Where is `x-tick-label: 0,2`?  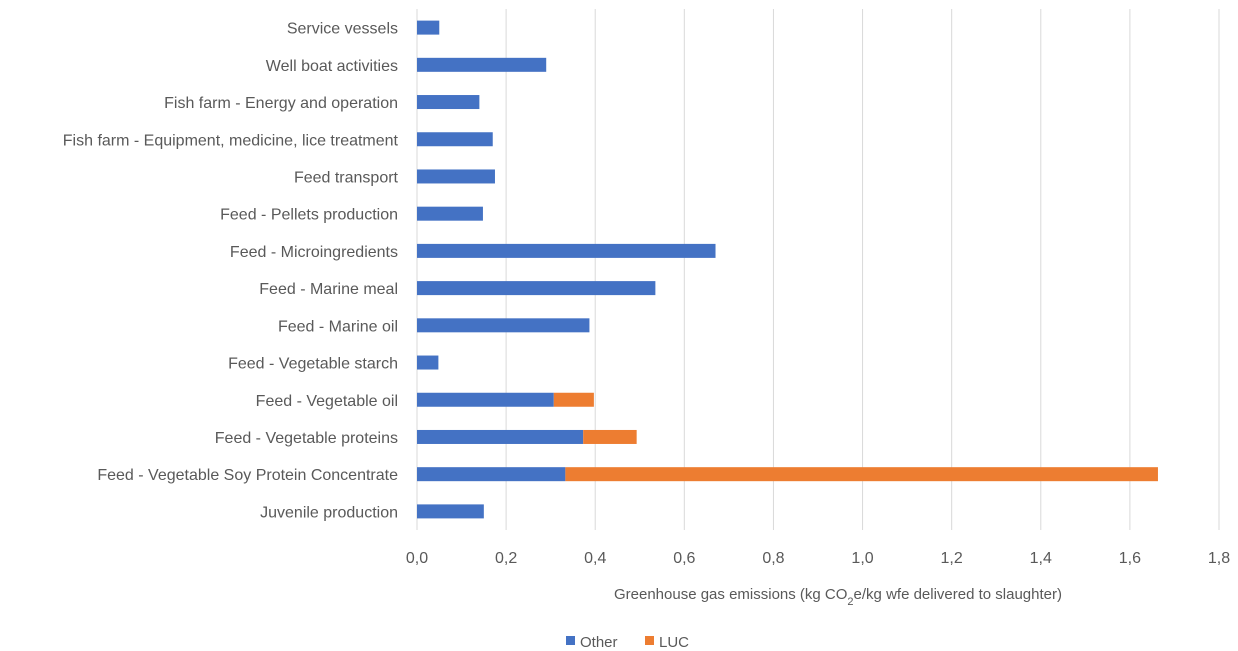
x-tick-label: 0,2 is located at coordinates (506, 558).